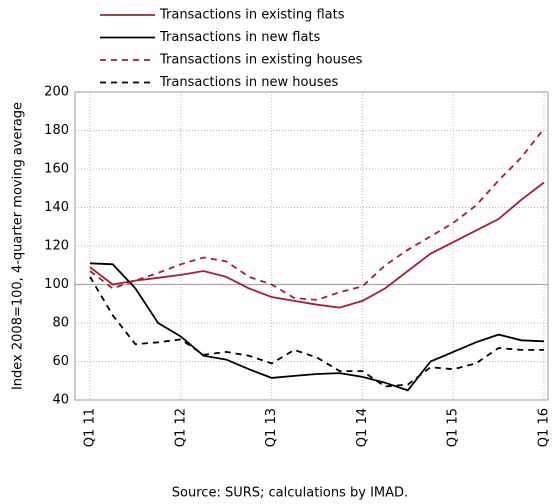  I want to click on y-tick-label: 60, so click(60, 361).